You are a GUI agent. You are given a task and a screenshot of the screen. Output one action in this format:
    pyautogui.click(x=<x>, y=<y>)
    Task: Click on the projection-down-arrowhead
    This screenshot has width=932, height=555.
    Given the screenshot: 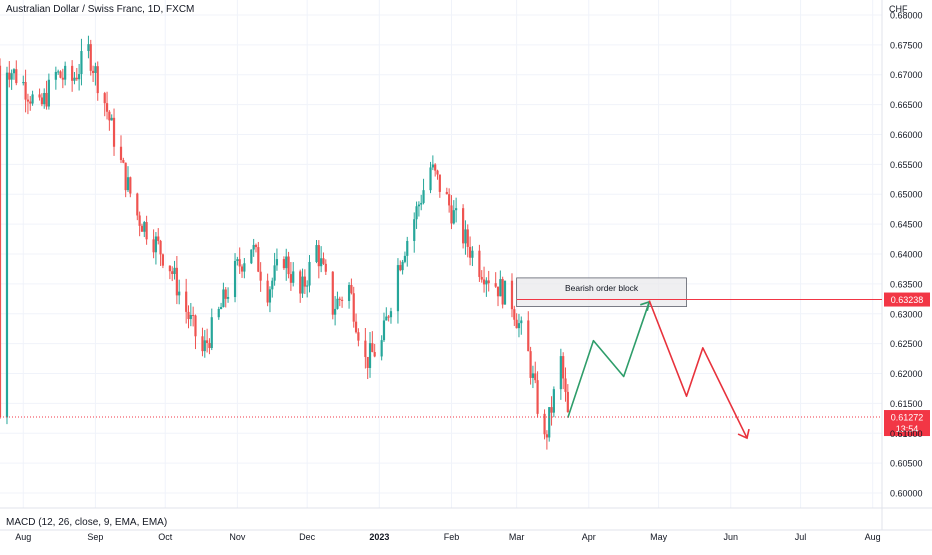 What is the action you would take?
    pyautogui.click(x=743, y=434)
    